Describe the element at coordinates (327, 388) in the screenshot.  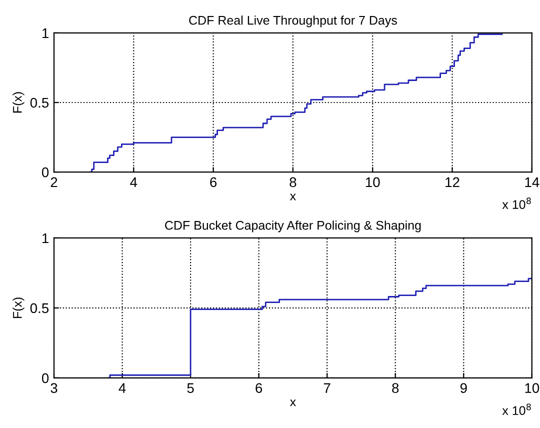
I see `x-tick-label: 7` at that location.